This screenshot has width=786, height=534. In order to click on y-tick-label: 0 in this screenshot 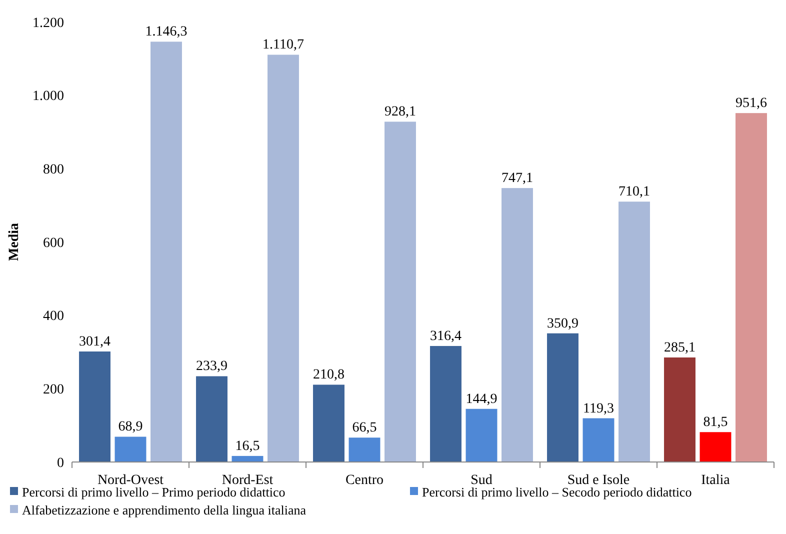, I will do `click(60, 463)`.